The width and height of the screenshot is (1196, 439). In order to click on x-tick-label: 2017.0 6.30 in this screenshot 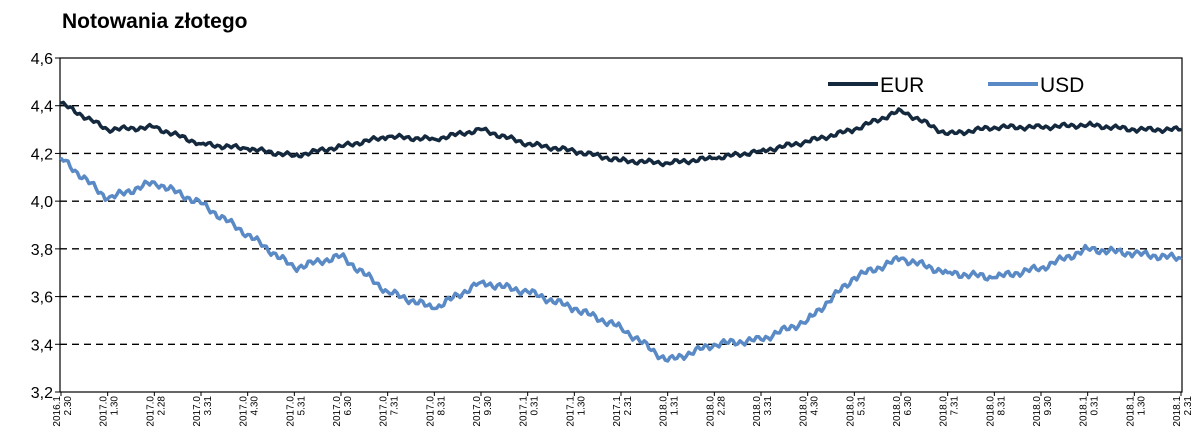, I will do `click(343, 411)`.